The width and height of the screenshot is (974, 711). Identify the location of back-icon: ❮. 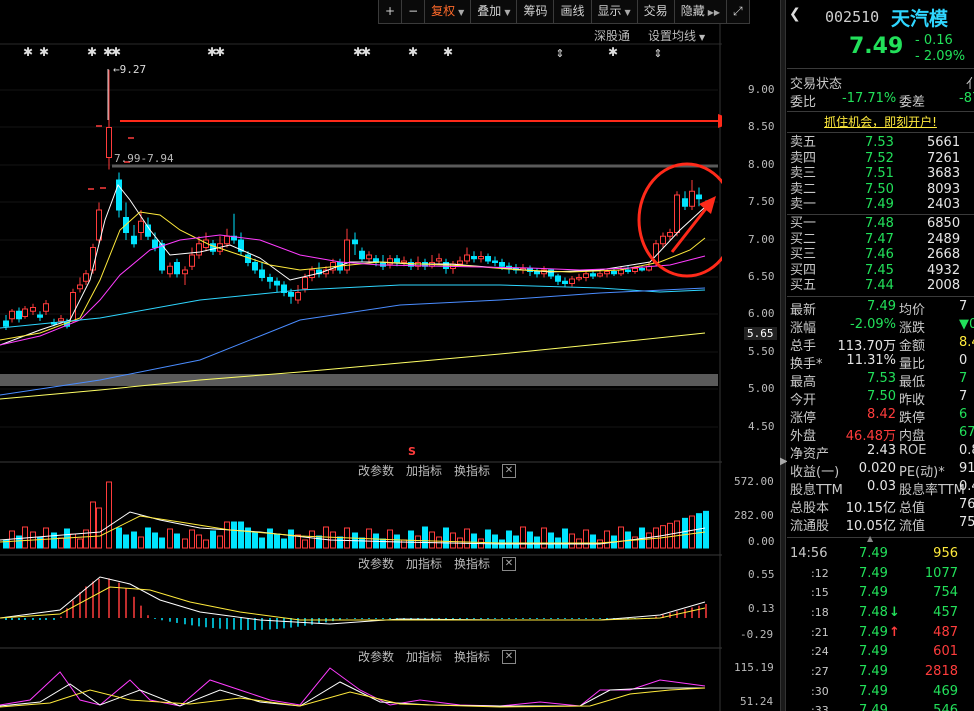
(795, 14).